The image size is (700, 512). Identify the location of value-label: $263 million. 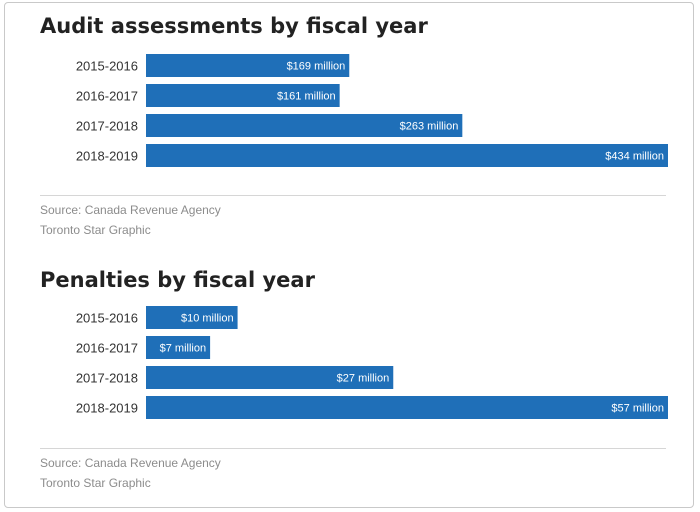
(429, 127).